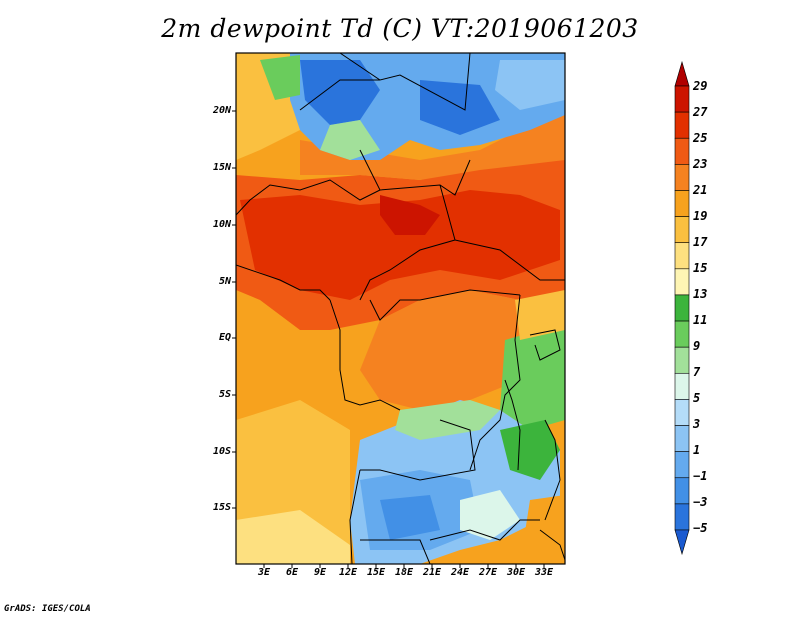  Describe the element at coordinates (700, 112) in the screenshot. I see `colorbar-label-27: 27` at that location.